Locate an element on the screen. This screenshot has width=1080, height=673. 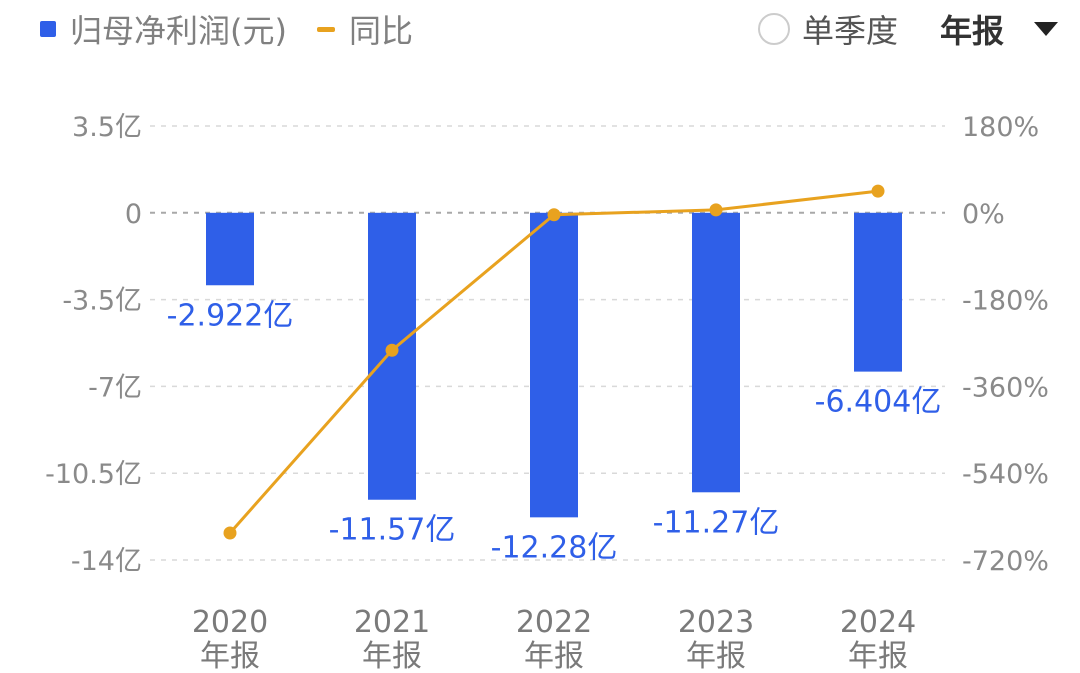
chart-controls: 单季度 年报 is located at coordinates (907, 29).